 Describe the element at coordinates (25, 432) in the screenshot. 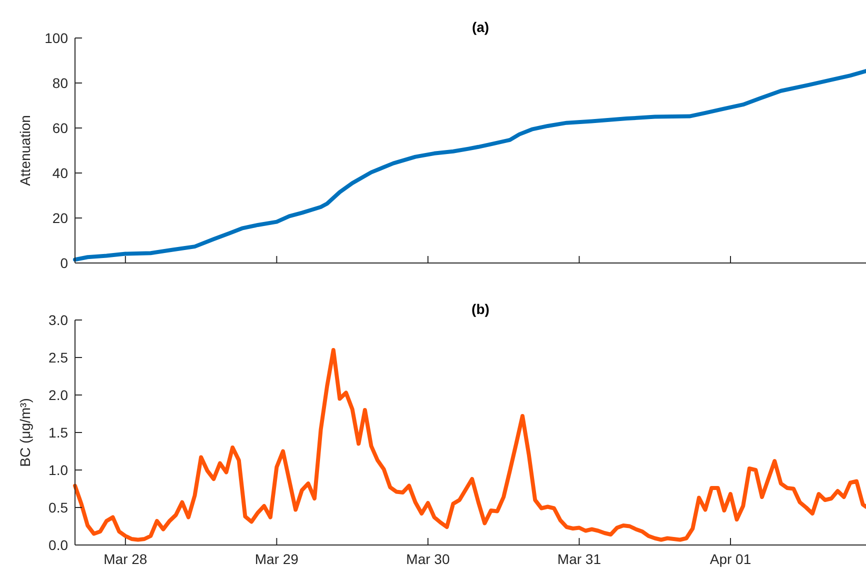

I see `y-axis-title: BC (μg/m³)` at that location.